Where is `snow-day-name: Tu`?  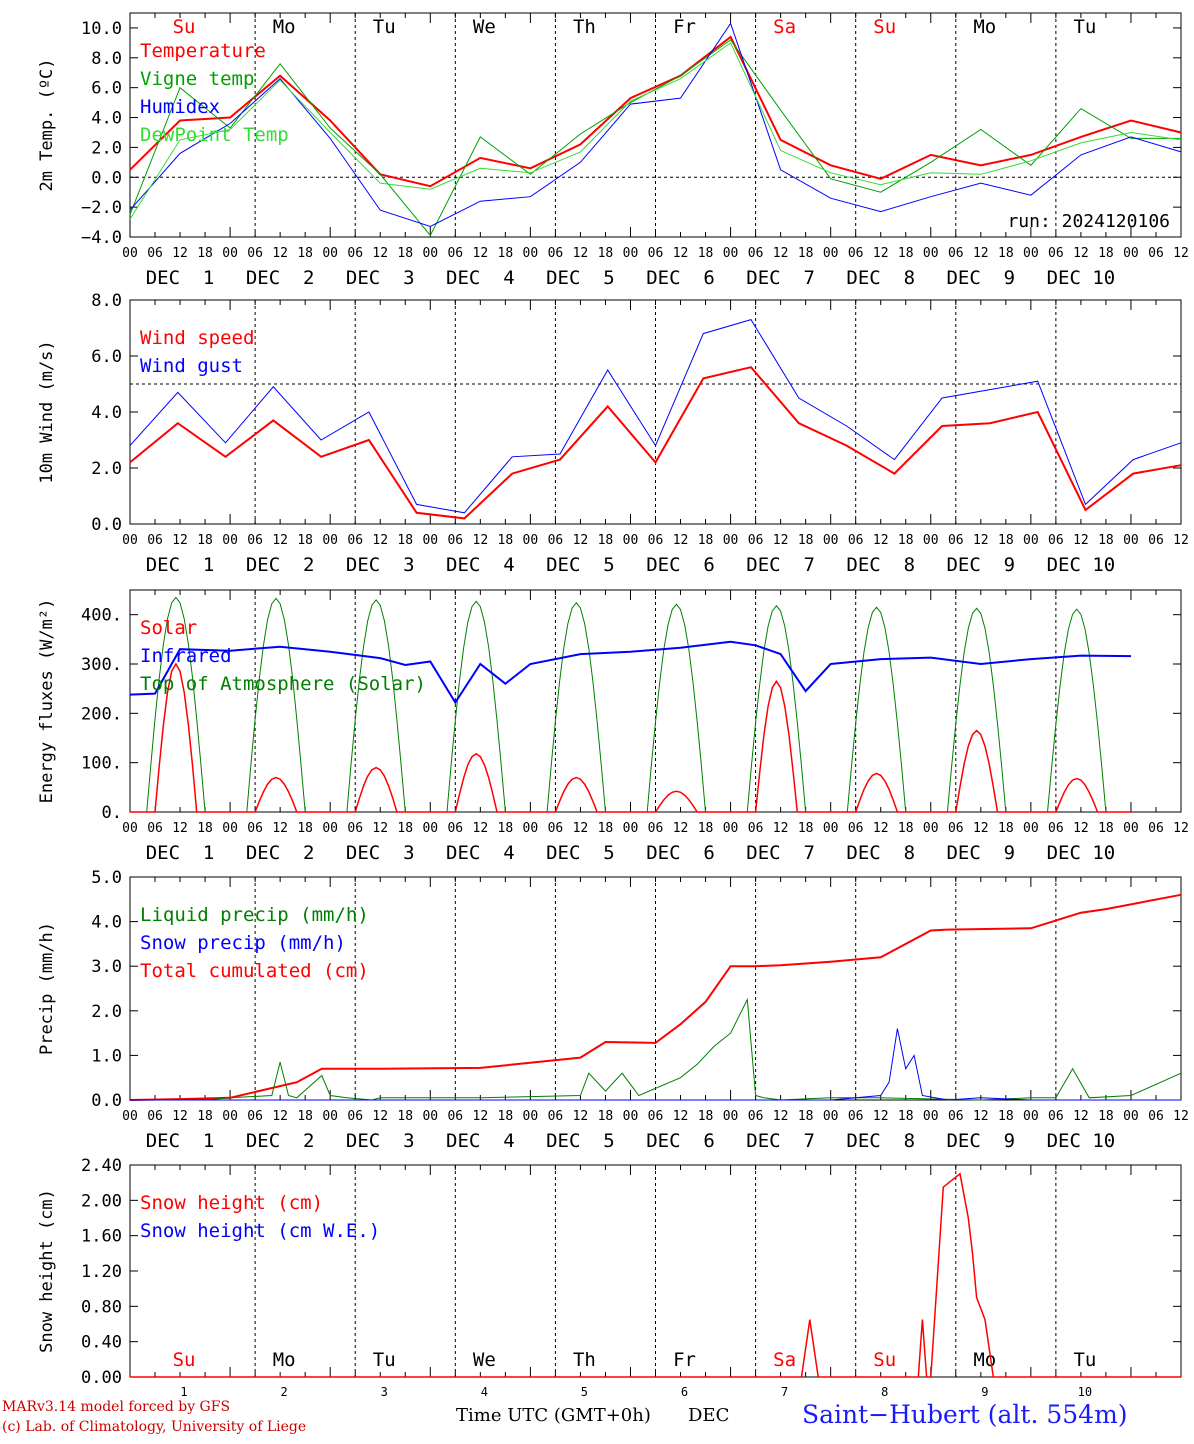
snow-day-name: Tu is located at coordinates (1084, 1360).